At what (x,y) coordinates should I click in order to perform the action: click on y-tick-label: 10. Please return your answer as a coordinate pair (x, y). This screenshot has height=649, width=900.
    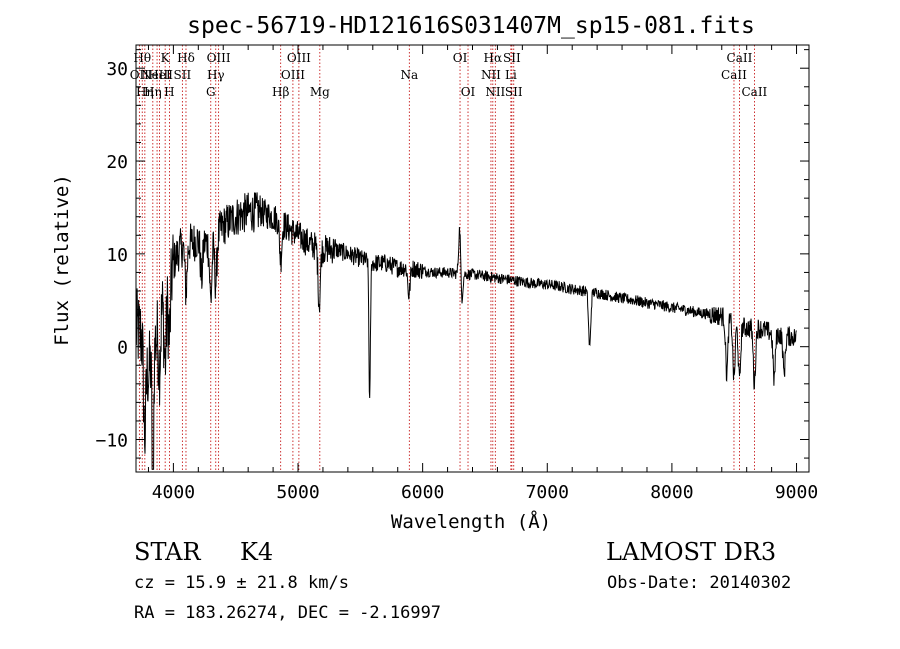
    Looking at the image, I should click on (117, 255).